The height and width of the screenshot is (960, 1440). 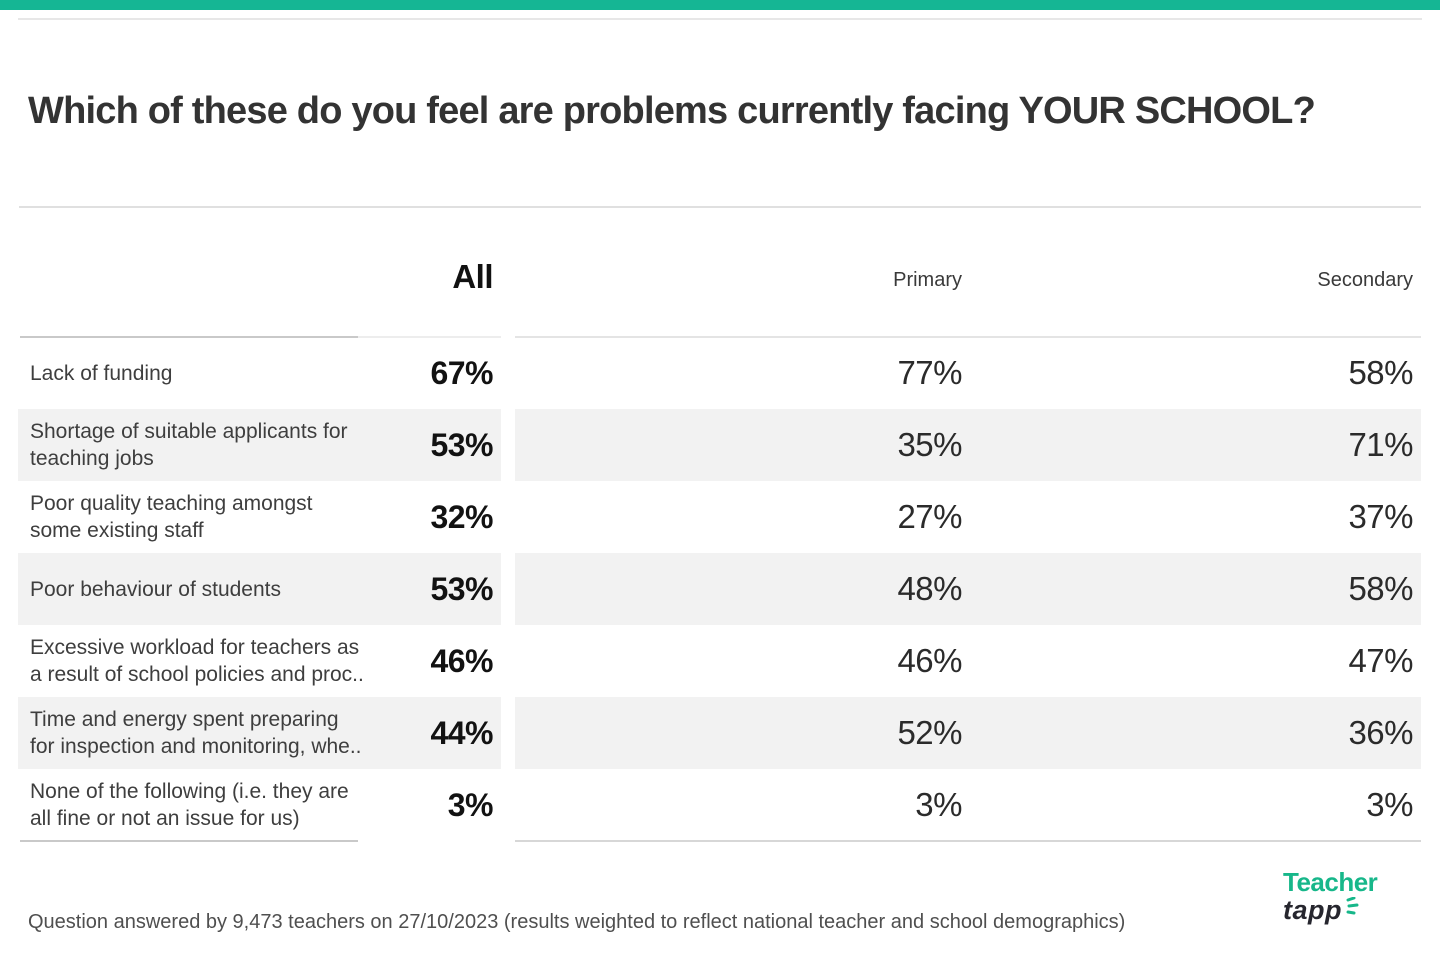 What do you see at coordinates (461, 660) in the screenshot?
I see `value-all: 46%` at bounding box center [461, 660].